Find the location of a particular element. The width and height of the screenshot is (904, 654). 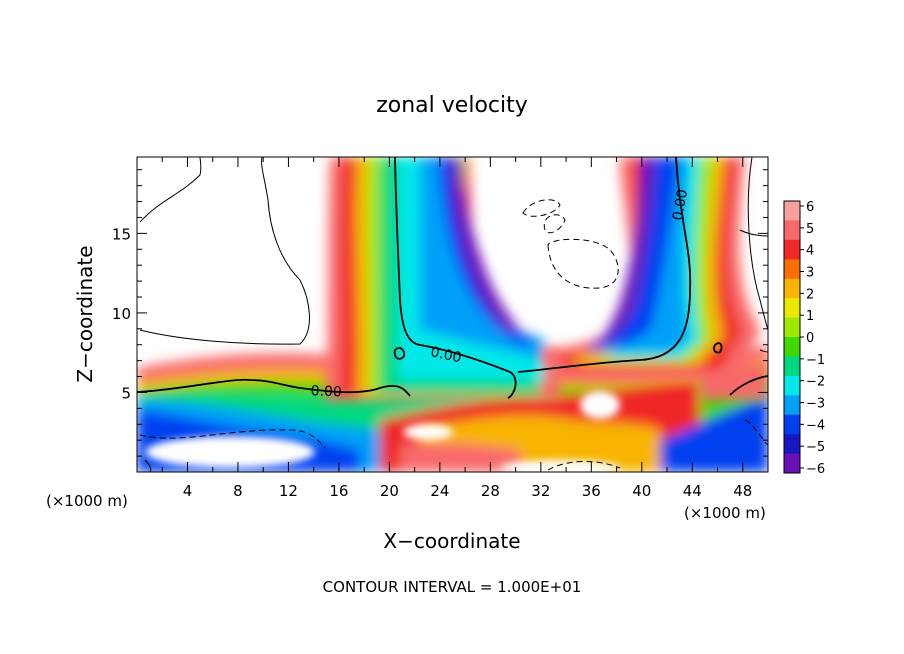

x-tick-label: 4 is located at coordinates (188, 491).